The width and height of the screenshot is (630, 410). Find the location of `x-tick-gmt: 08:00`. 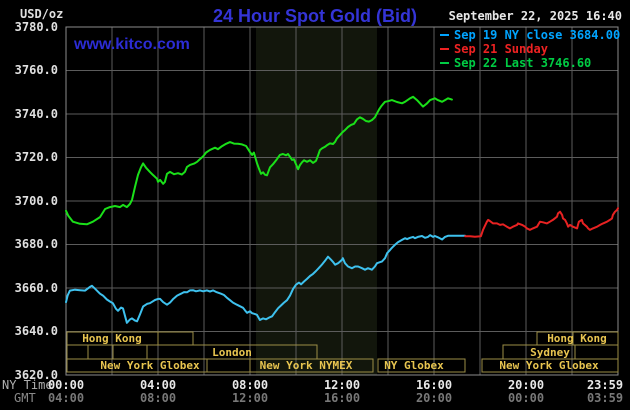

x-tick-gmt: 08:00 is located at coordinates (158, 398).